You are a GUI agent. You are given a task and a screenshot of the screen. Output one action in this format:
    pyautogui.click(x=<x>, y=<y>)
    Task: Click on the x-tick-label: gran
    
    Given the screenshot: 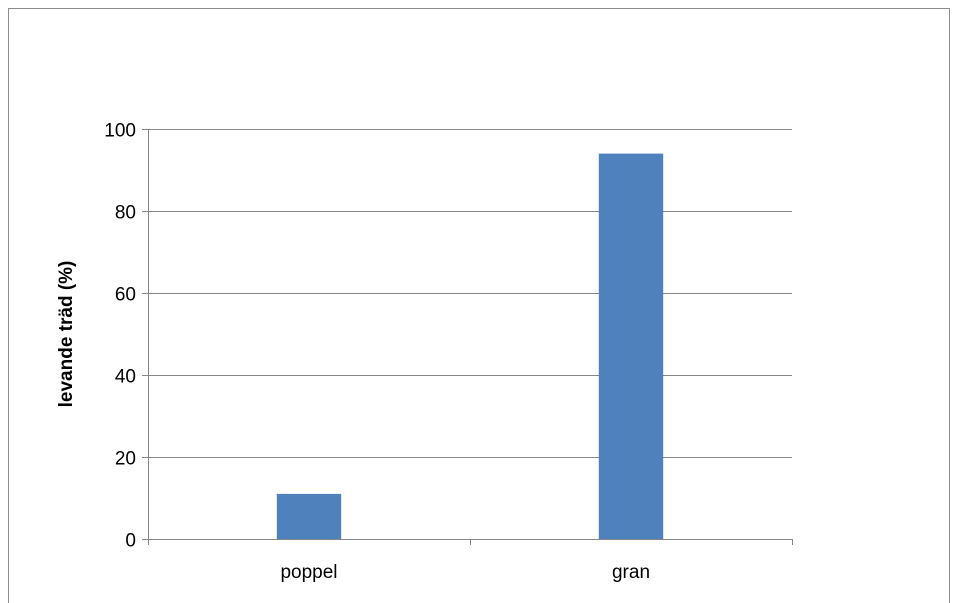 What is the action you would take?
    pyautogui.click(x=631, y=572)
    